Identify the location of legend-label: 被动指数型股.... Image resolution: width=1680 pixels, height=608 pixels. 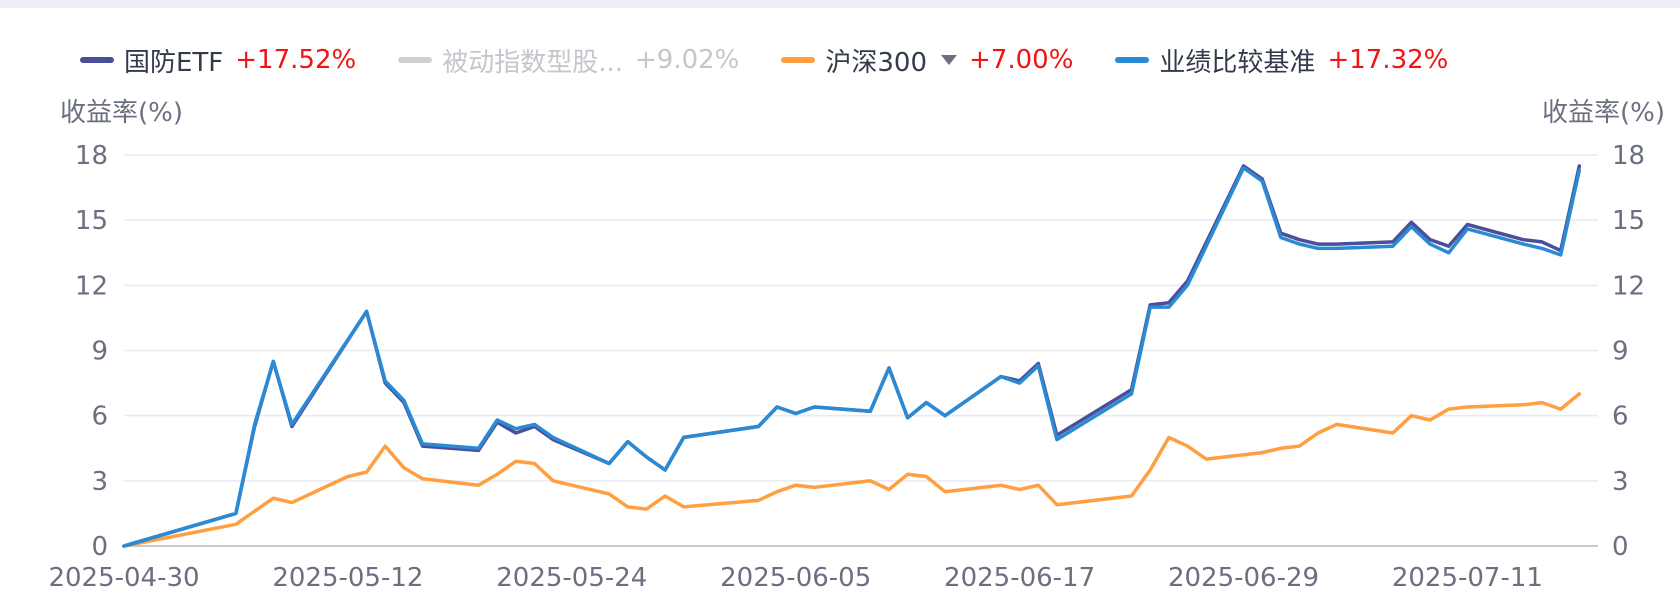
(532, 62).